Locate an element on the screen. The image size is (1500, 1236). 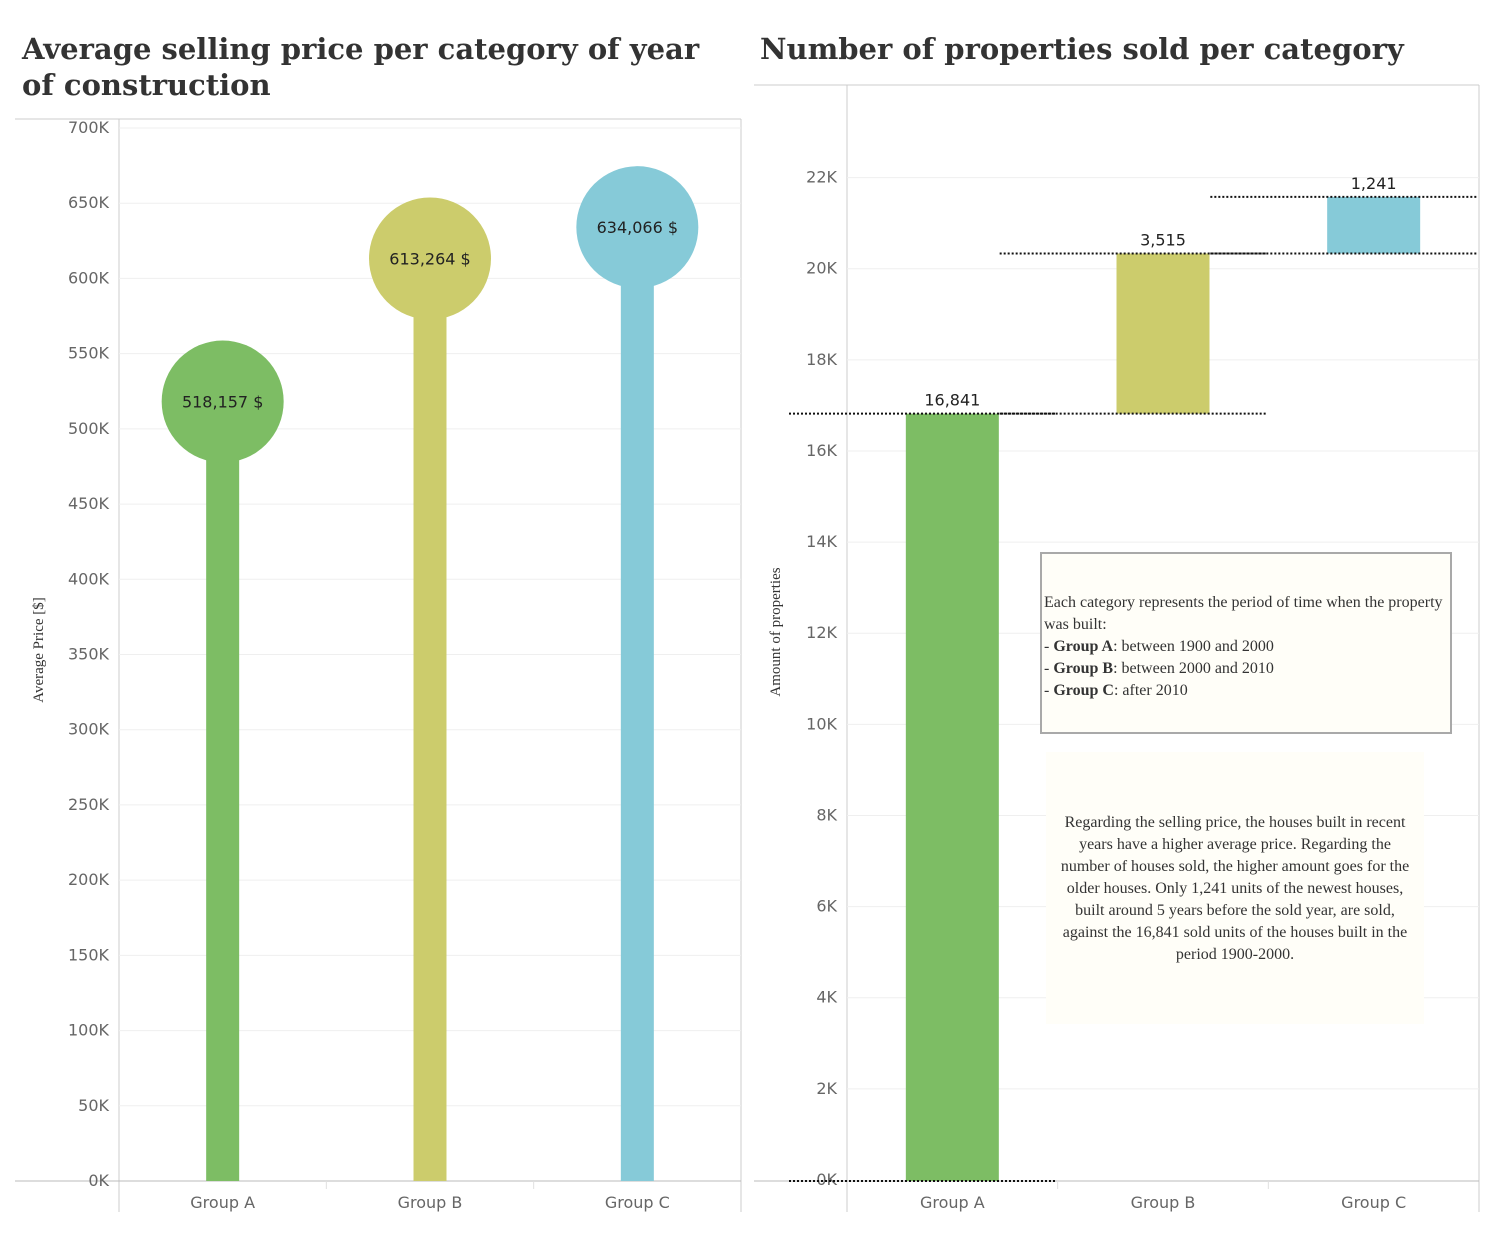
y-tick-label: 8K is located at coordinates (826, 814).